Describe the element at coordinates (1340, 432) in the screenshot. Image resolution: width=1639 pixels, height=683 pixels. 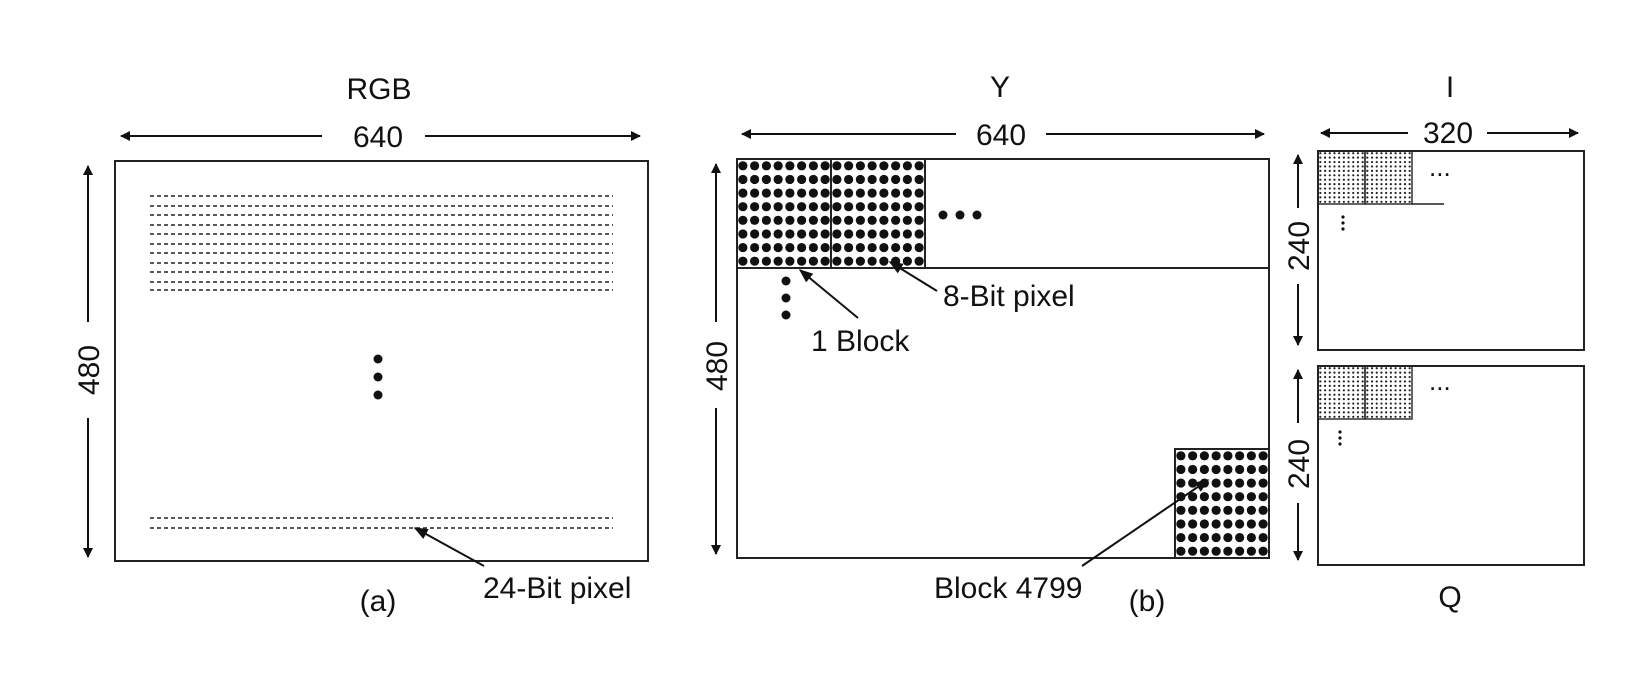
I see `q-vertical-ellipsis-dot` at that location.